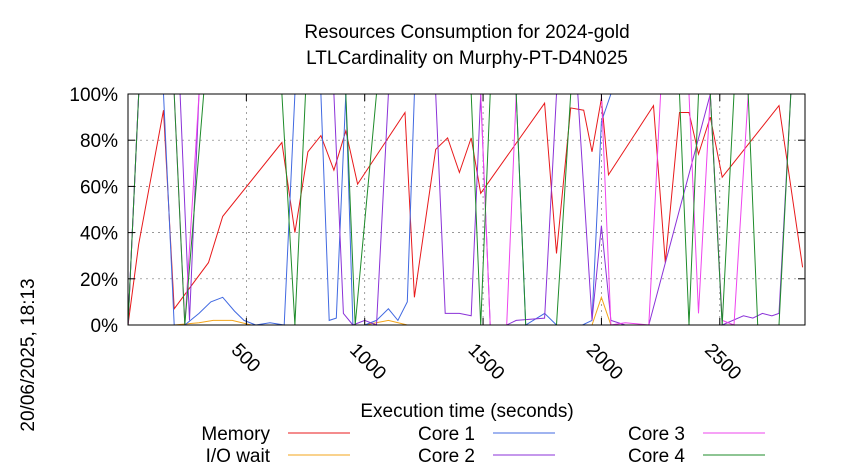 This screenshot has width=850, height=475. Describe the element at coordinates (93, 95) in the screenshot. I see `y-tick-label: 100%` at that location.